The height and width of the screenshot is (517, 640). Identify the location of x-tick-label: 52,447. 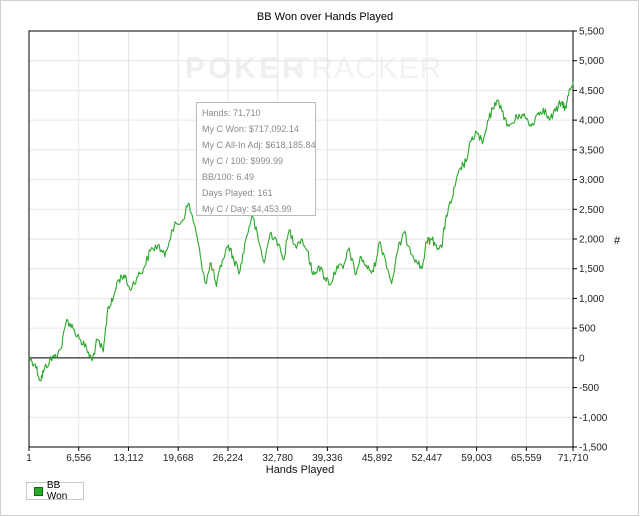
(427, 458).